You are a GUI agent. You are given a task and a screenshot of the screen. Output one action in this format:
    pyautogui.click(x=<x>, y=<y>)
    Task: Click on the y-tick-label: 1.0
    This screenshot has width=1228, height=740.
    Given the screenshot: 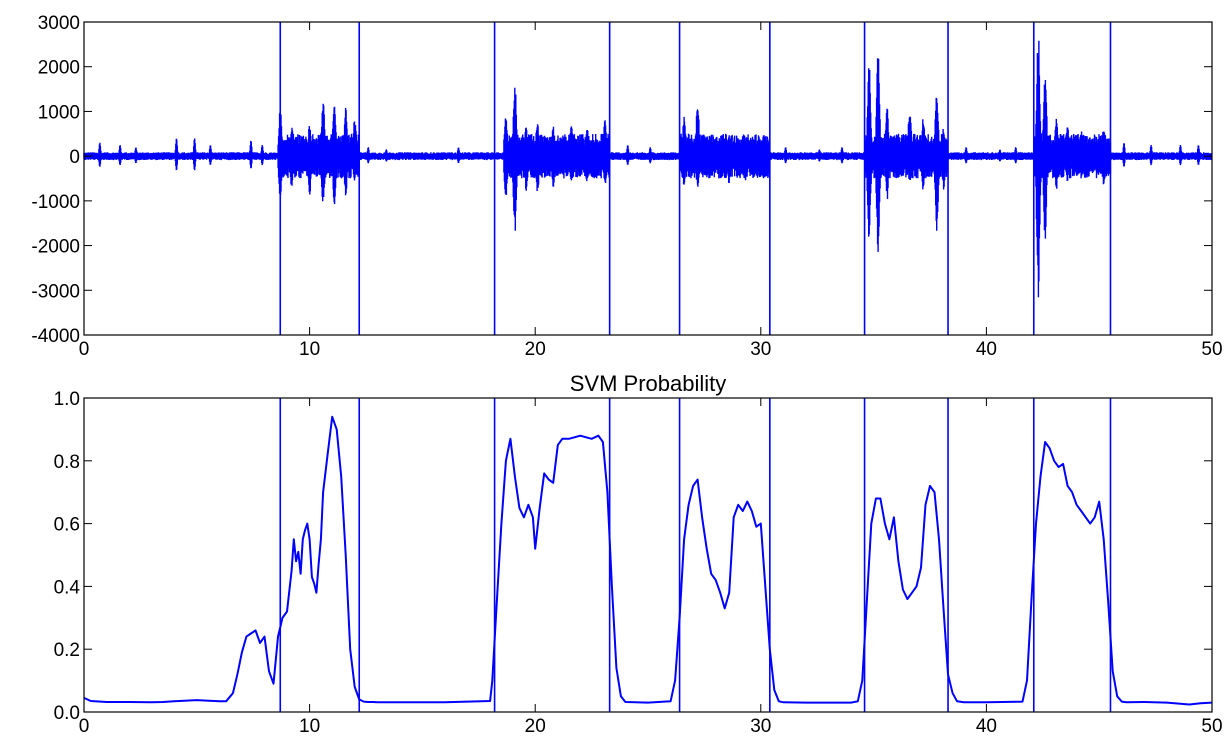 What is the action you would take?
    pyautogui.click(x=67, y=399)
    